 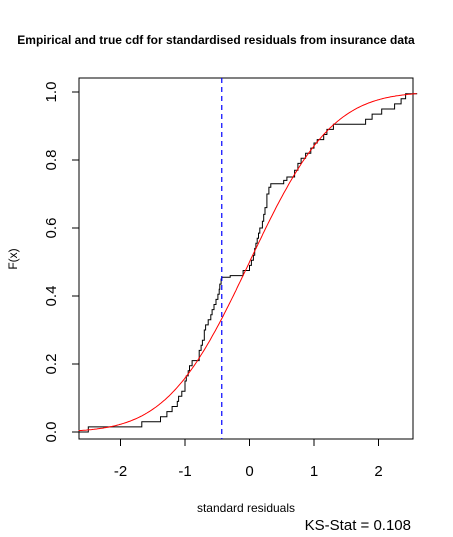 What do you see at coordinates (51, 296) in the screenshot?
I see `y-tick-label: 0.4` at bounding box center [51, 296].